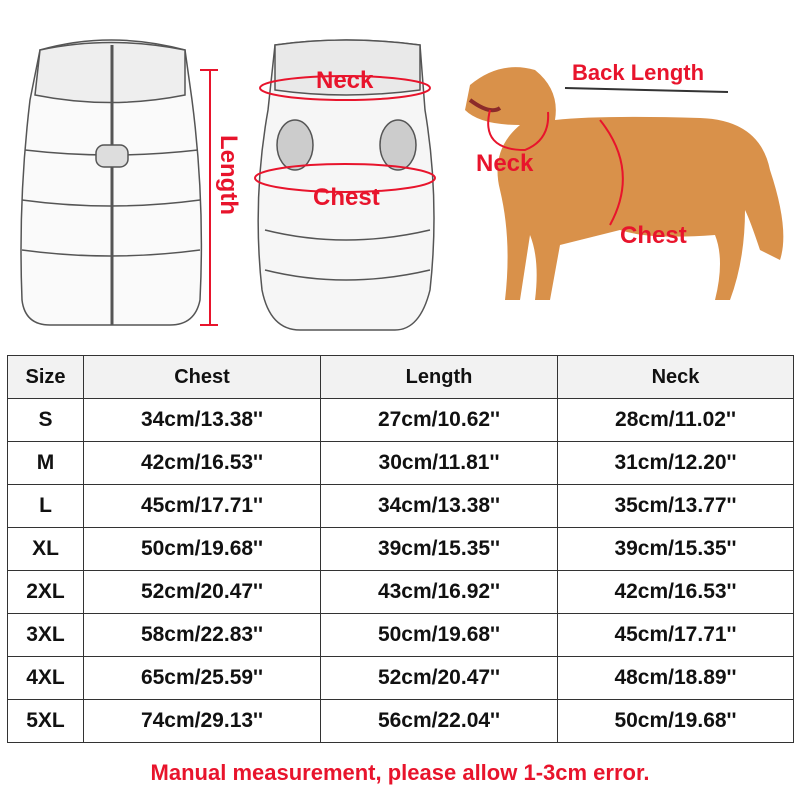 This screenshot has width=800, height=800. What do you see at coordinates (439, 420) in the screenshot?
I see `length-cell: 27cm/10.62''` at bounding box center [439, 420].